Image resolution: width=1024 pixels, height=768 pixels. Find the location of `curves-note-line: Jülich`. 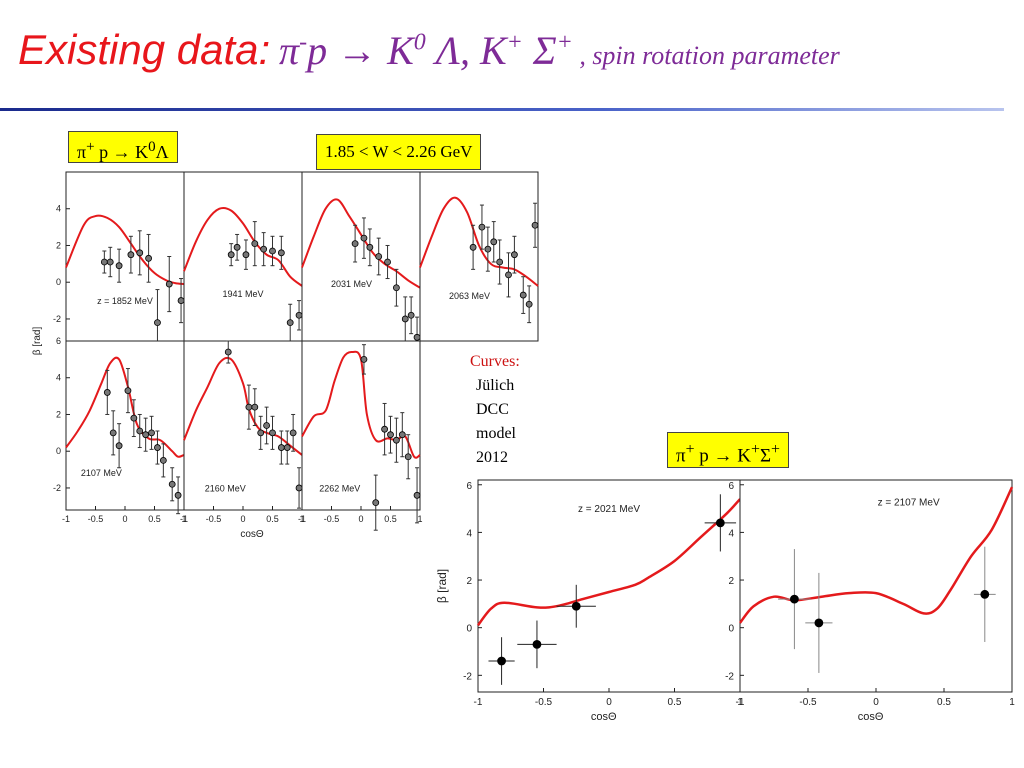

curves-note-line: Jülich is located at coordinates (495, 385).